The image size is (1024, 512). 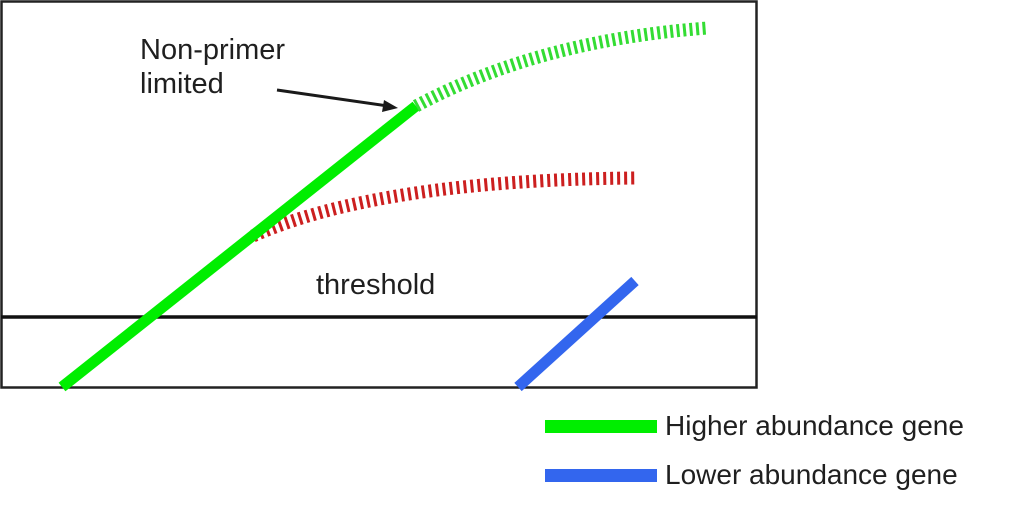 I want to click on legend-item-higher: Higher abundance gene, so click(x=754, y=426).